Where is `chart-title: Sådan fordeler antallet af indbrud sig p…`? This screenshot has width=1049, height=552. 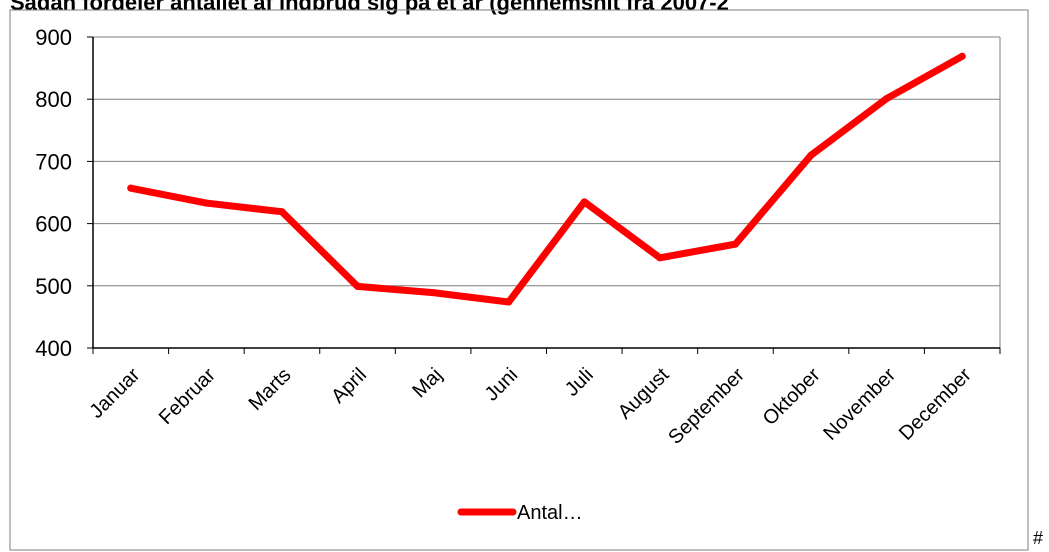 chart-title: Sådan fordeler antallet af indbrud sig p… is located at coordinates (369, 7).